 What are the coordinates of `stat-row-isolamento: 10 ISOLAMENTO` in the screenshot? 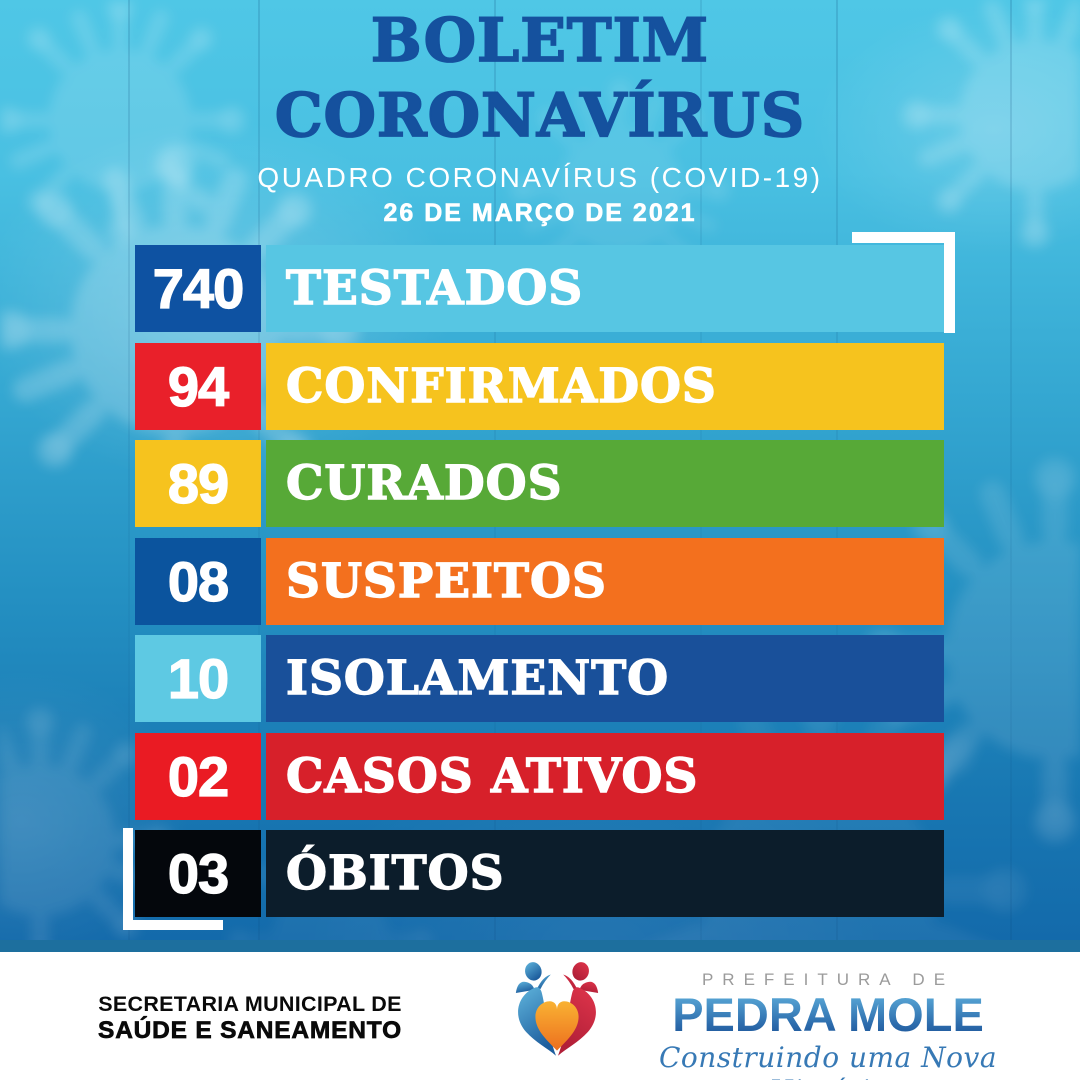 It's located at (539, 678).